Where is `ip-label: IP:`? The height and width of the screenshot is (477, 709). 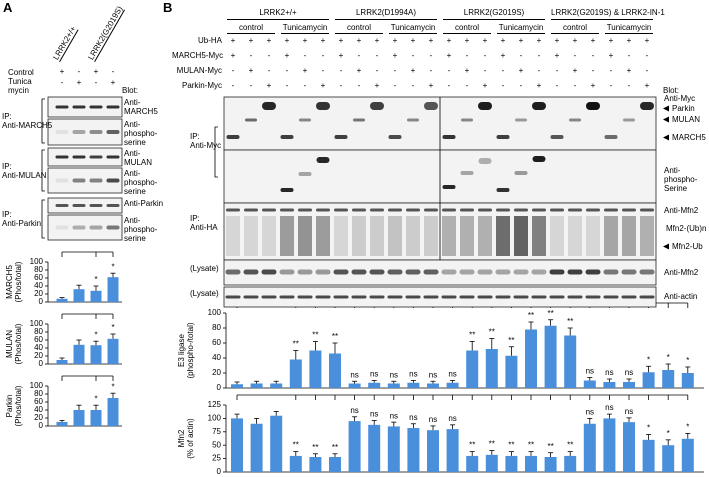
ip-label: IP: is located at coordinates (7, 116).